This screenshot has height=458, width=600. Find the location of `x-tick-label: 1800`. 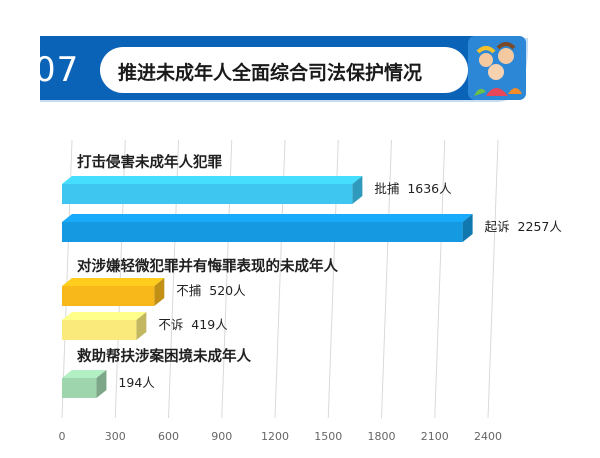

x-tick-label: 1800 is located at coordinates (382, 436).